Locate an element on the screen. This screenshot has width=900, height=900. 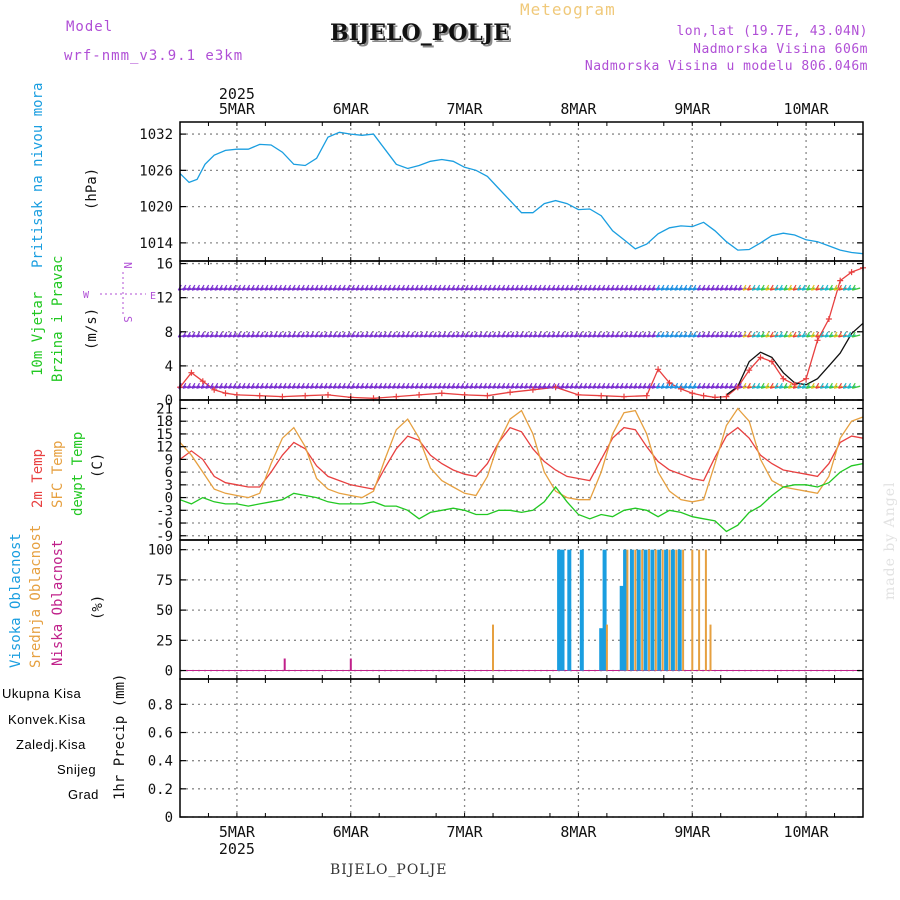
day-label-top: 6MAR is located at coordinates (351, 109).